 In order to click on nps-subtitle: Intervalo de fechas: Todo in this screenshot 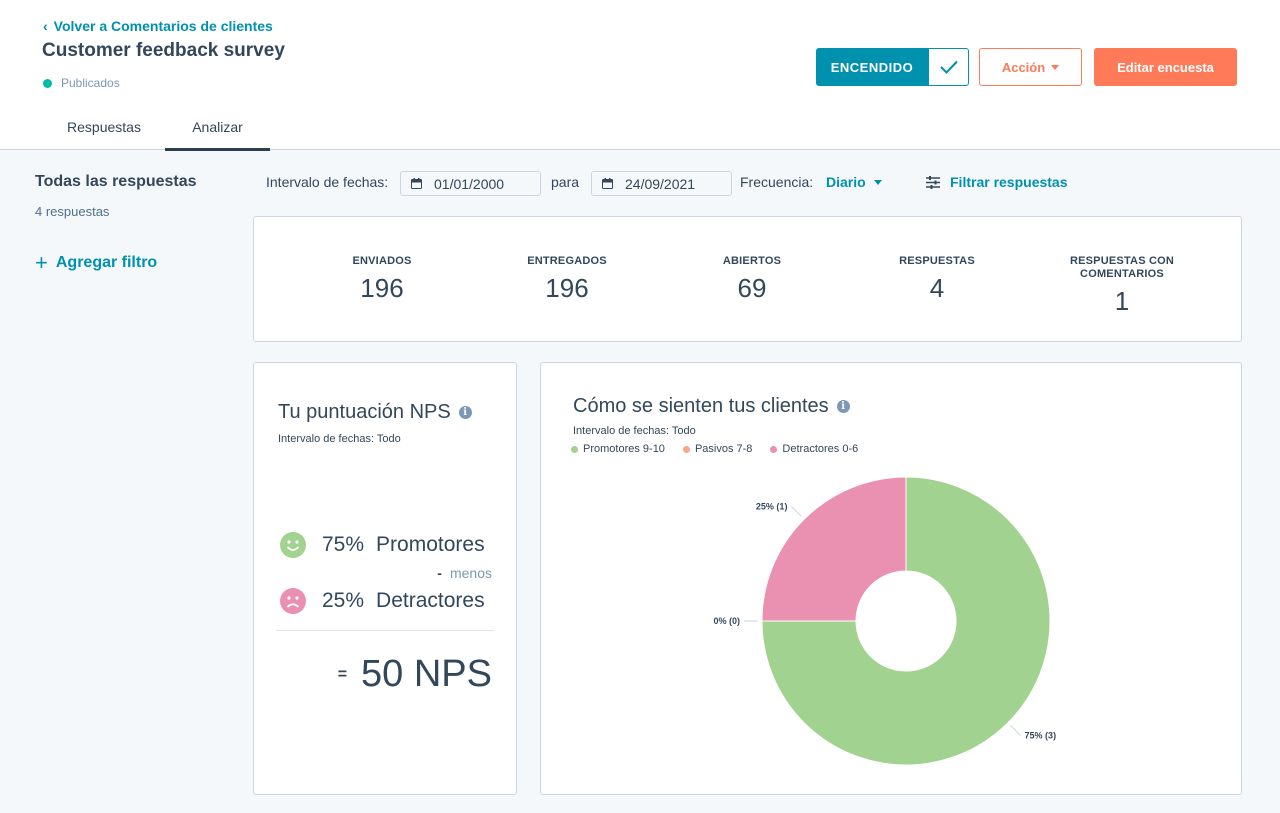, I will do `click(339, 439)`.